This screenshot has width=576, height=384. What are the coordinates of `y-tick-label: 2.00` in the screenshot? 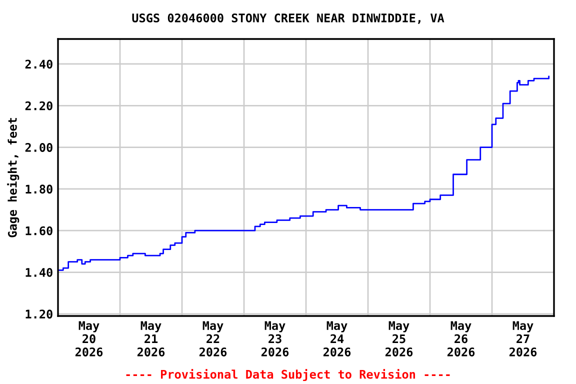 It's located at (38, 147).